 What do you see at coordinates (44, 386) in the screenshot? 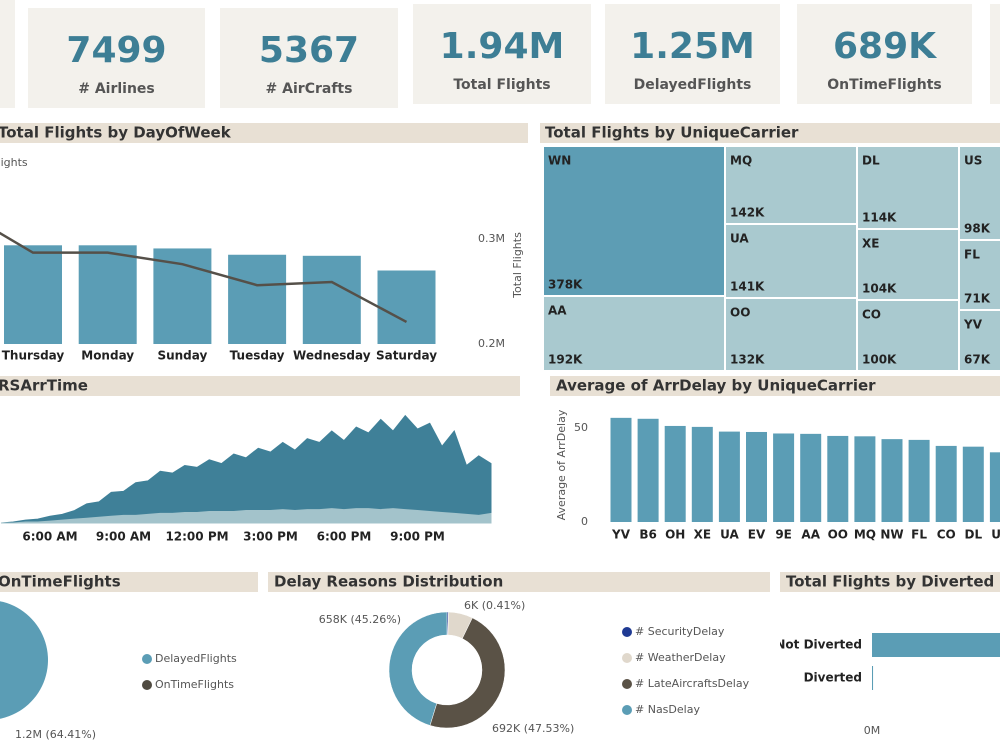
I see `chart-title: RSArrTime` at bounding box center [44, 386].